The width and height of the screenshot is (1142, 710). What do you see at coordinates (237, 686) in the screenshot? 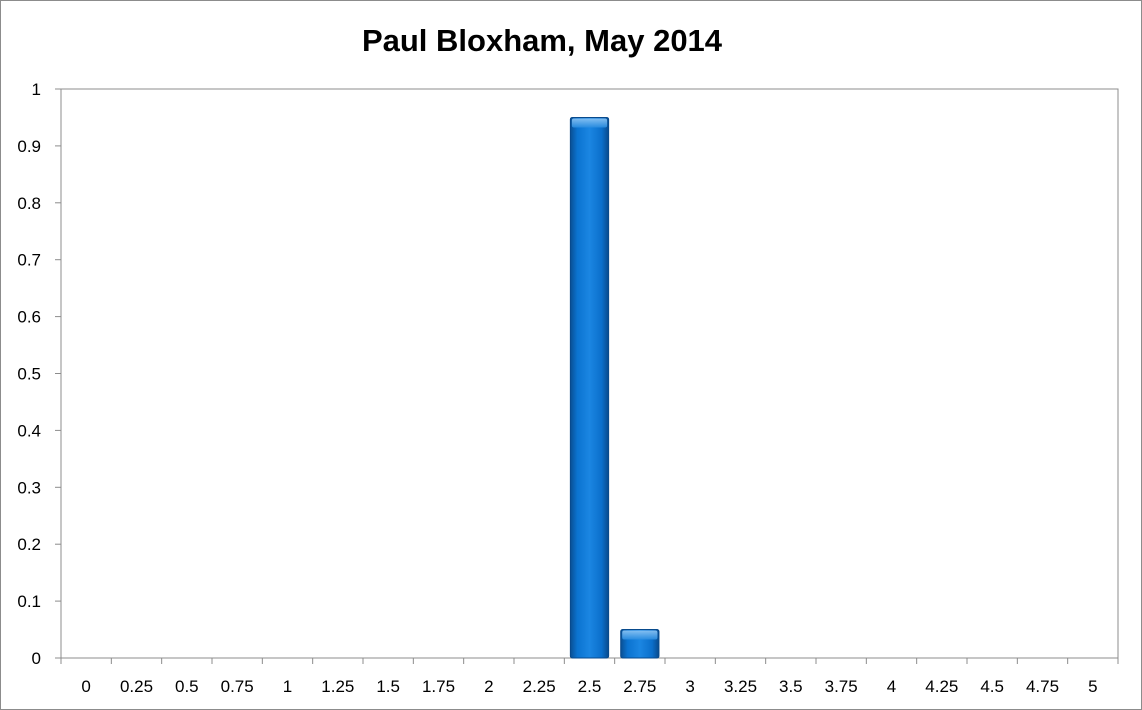
I see `x-tick-label: 0.75` at bounding box center [237, 686].